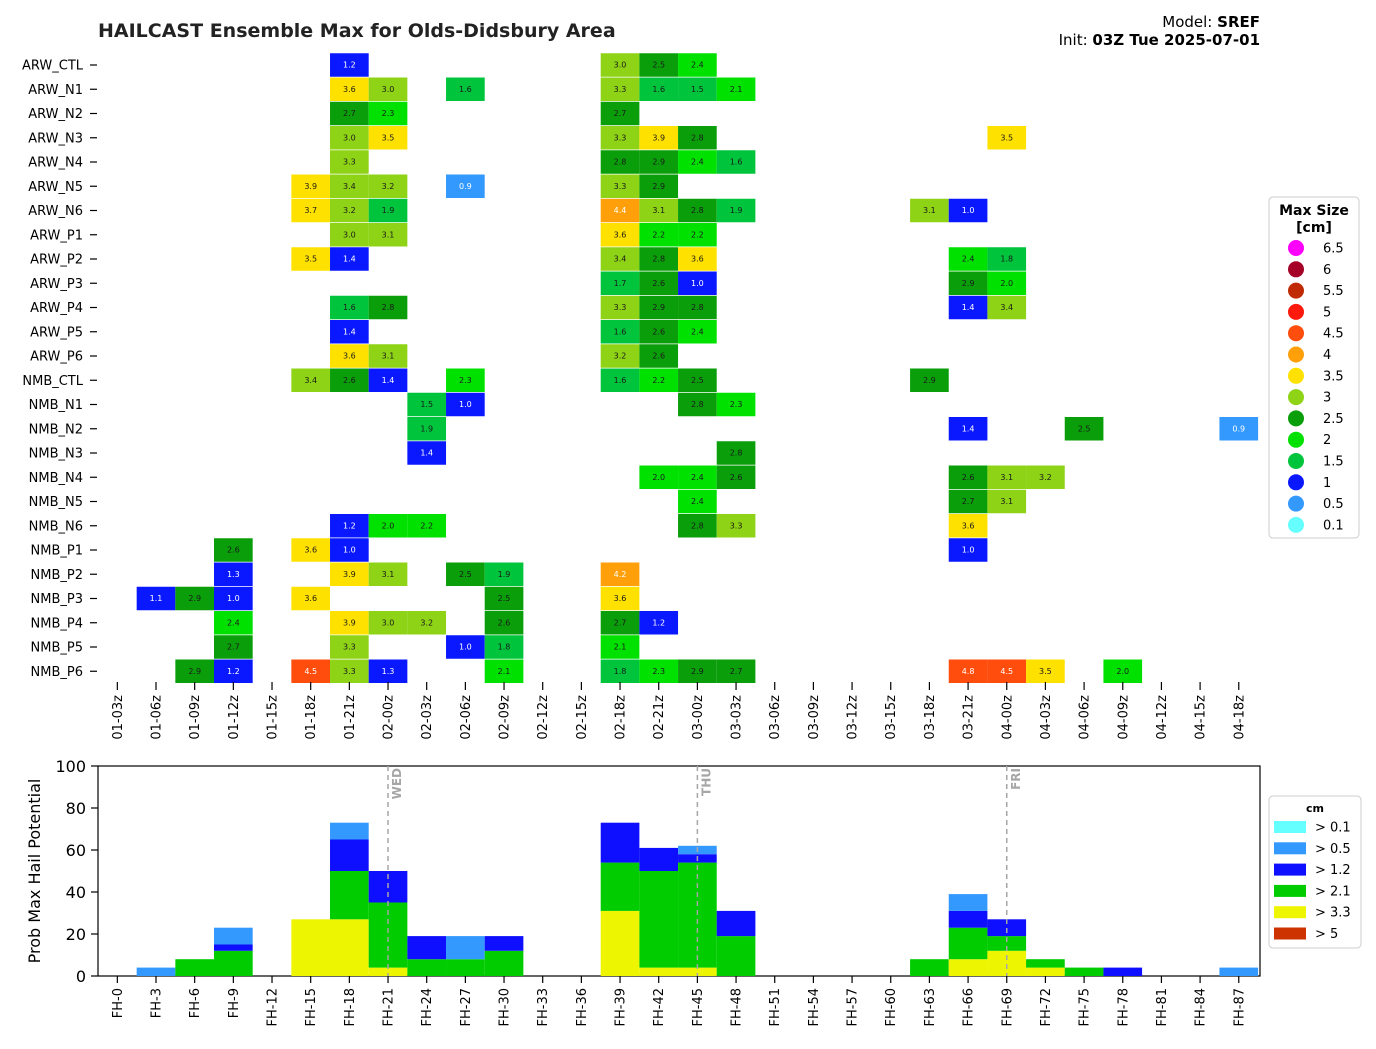 The height and width of the screenshot is (1049, 1376). Describe the element at coordinates (853, 717) in the screenshot. I see `time-label: 03-12z` at that location.